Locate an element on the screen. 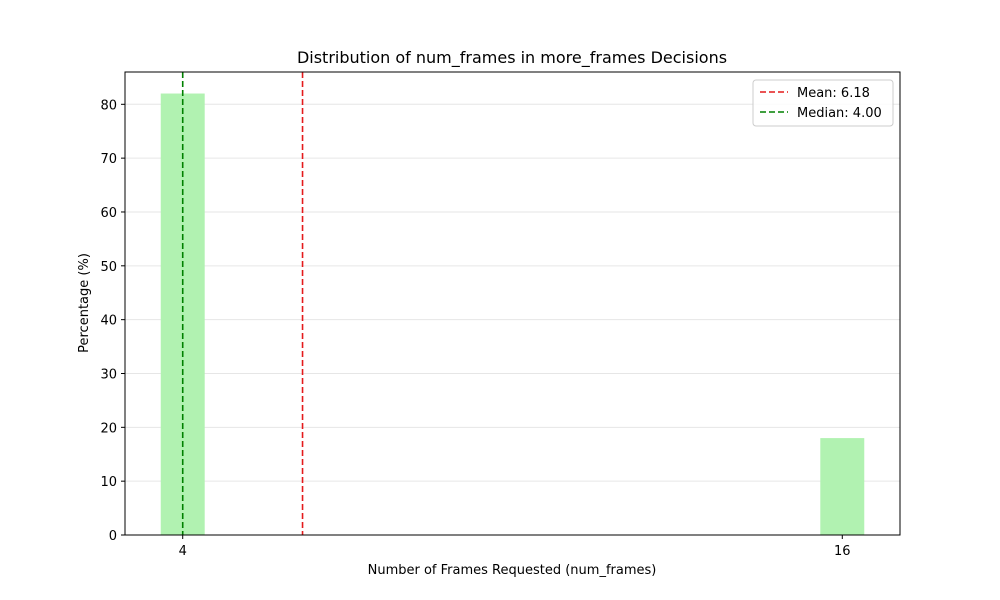  legend: Mean: 6.18 Median: 4.00 is located at coordinates (823, 103).